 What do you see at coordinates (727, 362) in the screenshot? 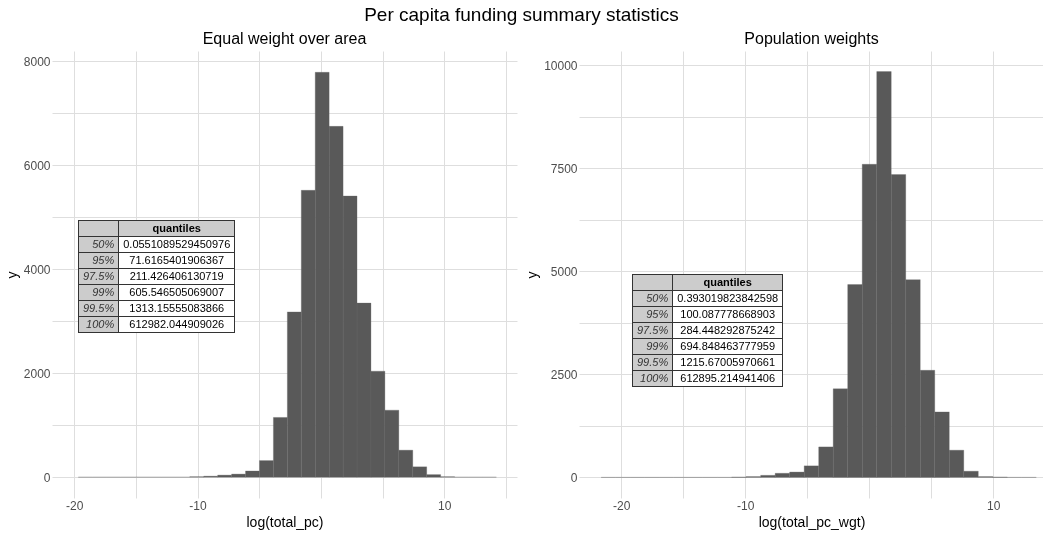
I see `annotation: 1215.67005970661` at bounding box center [727, 362].